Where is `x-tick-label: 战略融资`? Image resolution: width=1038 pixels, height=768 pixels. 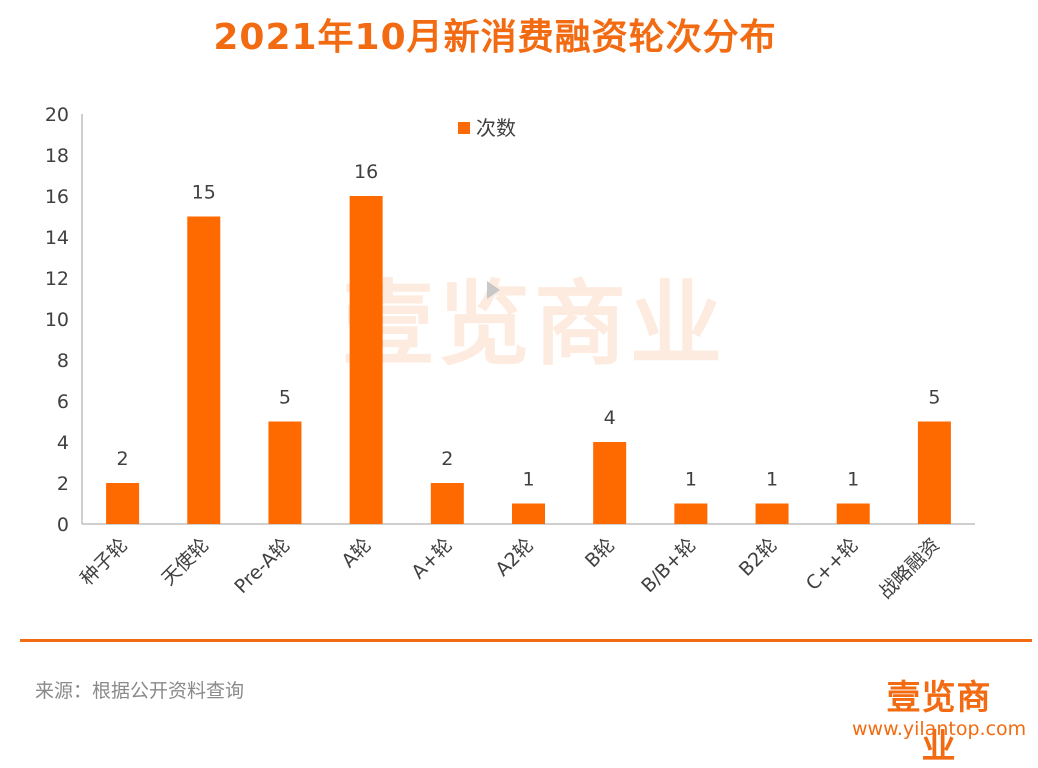 x-tick-label: 战略融资 is located at coordinates (909, 568).